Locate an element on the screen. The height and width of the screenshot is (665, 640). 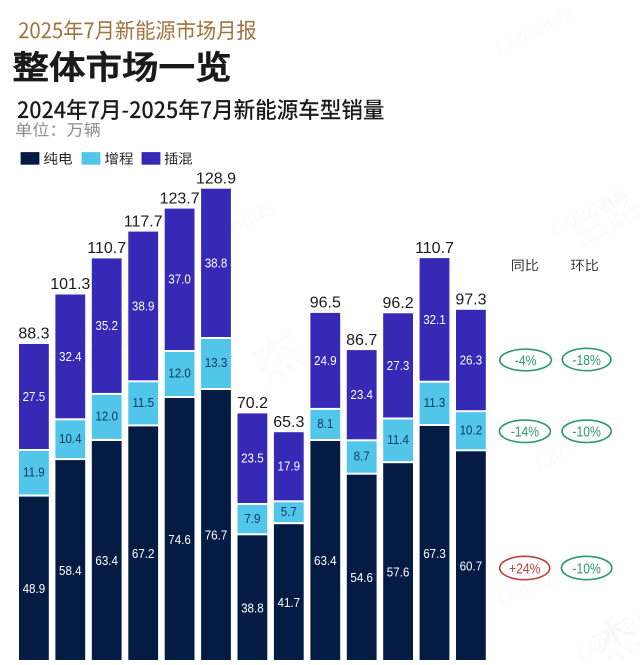
svg-text: 48.9 is located at coordinates (34, 588).